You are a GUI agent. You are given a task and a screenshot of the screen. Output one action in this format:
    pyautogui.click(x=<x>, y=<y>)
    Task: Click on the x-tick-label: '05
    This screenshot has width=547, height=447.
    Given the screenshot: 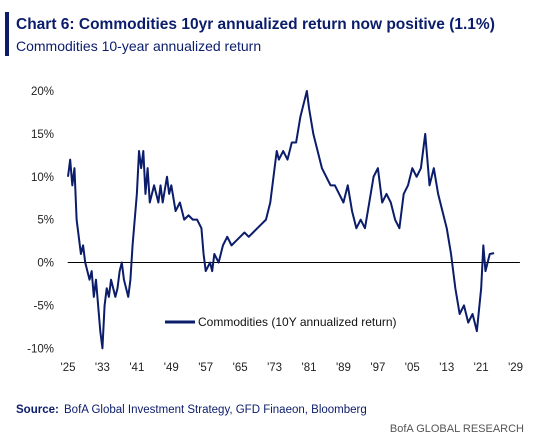 What is the action you would take?
    pyautogui.click(x=412, y=368)
    